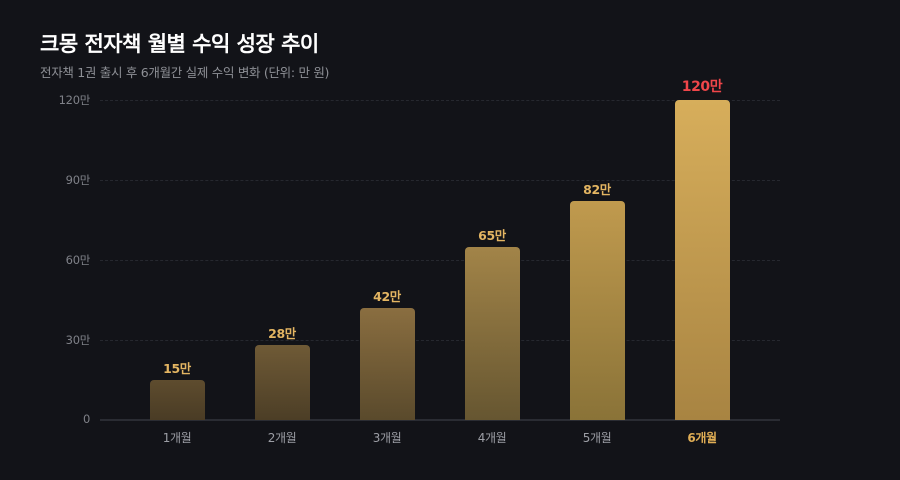  Describe the element at coordinates (86, 419) in the screenshot. I see `y-tick-0: 0` at that location.